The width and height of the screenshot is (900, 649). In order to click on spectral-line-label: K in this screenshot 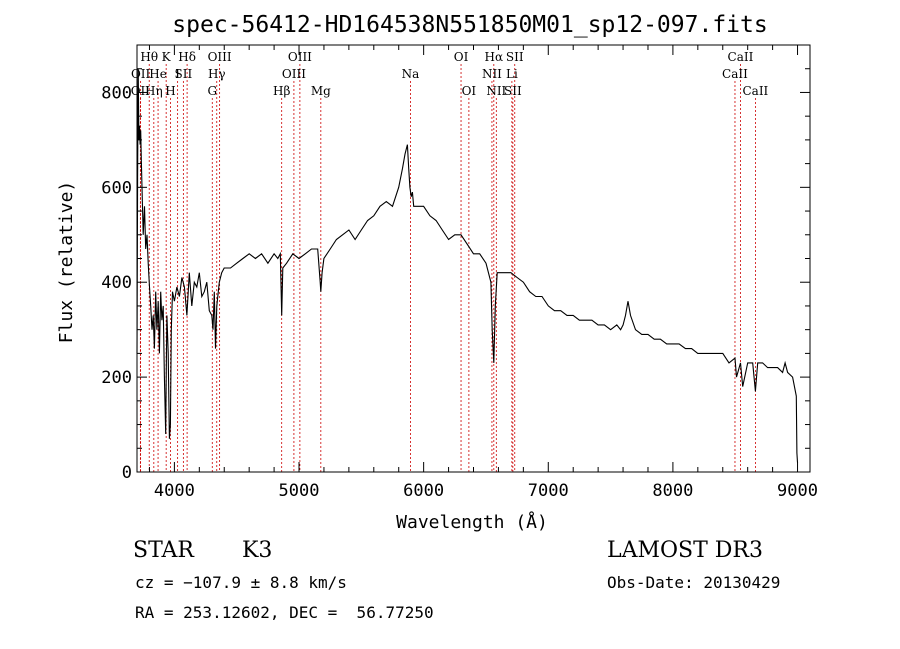, I will do `click(167, 57)`.